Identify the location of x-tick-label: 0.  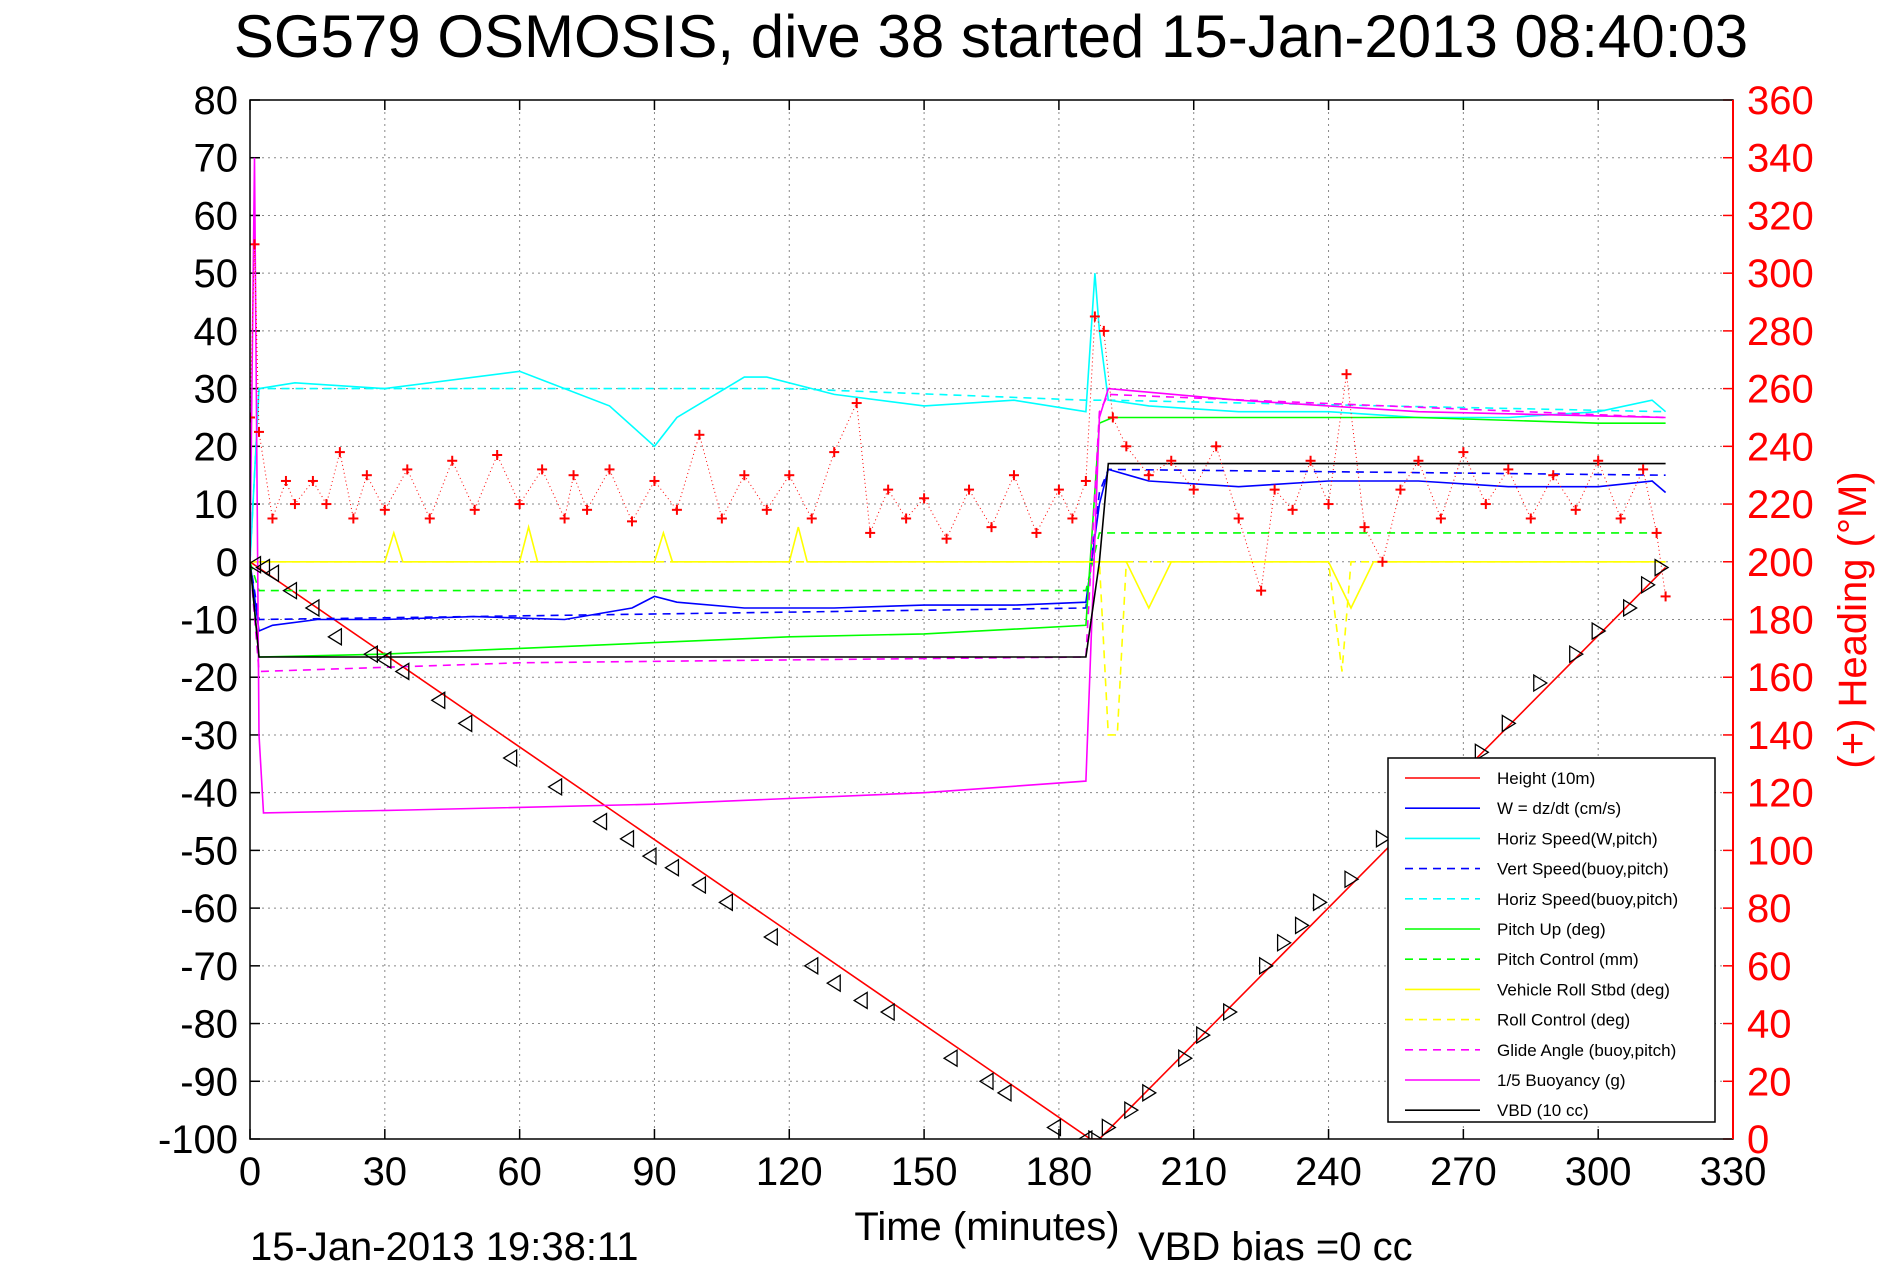
(250, 1172).